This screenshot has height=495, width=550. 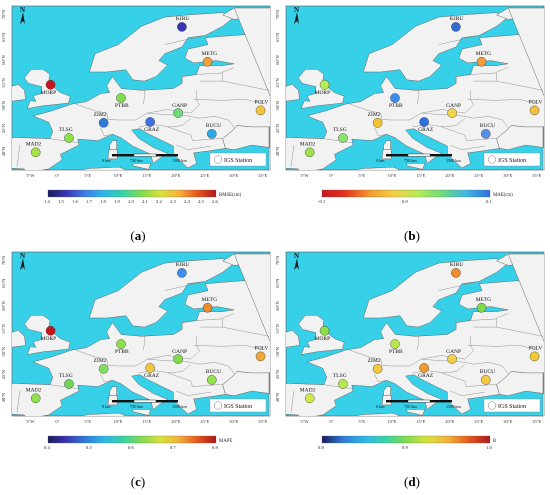 What do you see at coordinates (145, 158) in the screenshot?
I see `scale-bar: 0 km 750 km 1500 km` at bounding box center [145, 158].